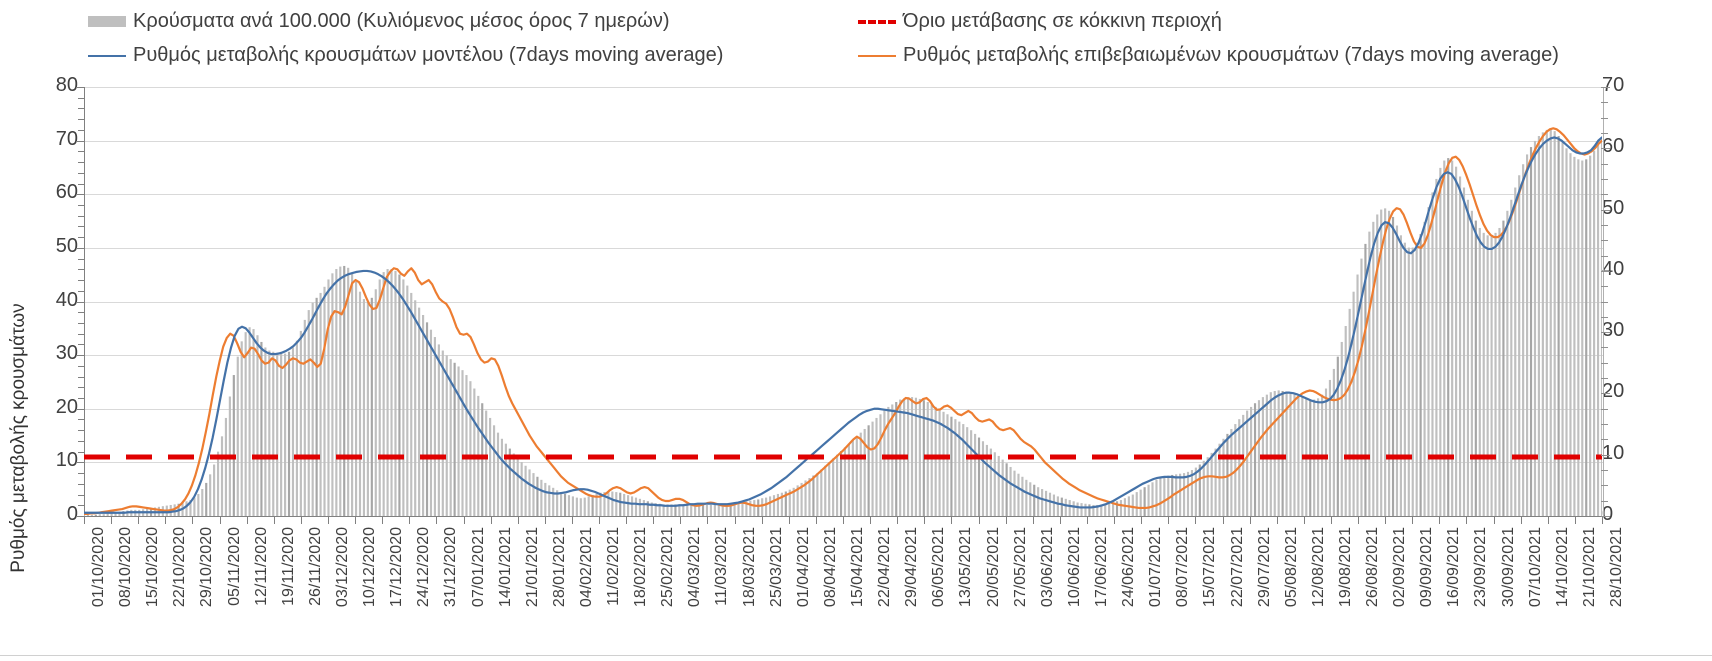  Describe the element at coordinates (1062, 21) in the screenshot. I see `legend-label-threshold: Όριο μετάβασης σε κόκκινη περιοχή` at that location.